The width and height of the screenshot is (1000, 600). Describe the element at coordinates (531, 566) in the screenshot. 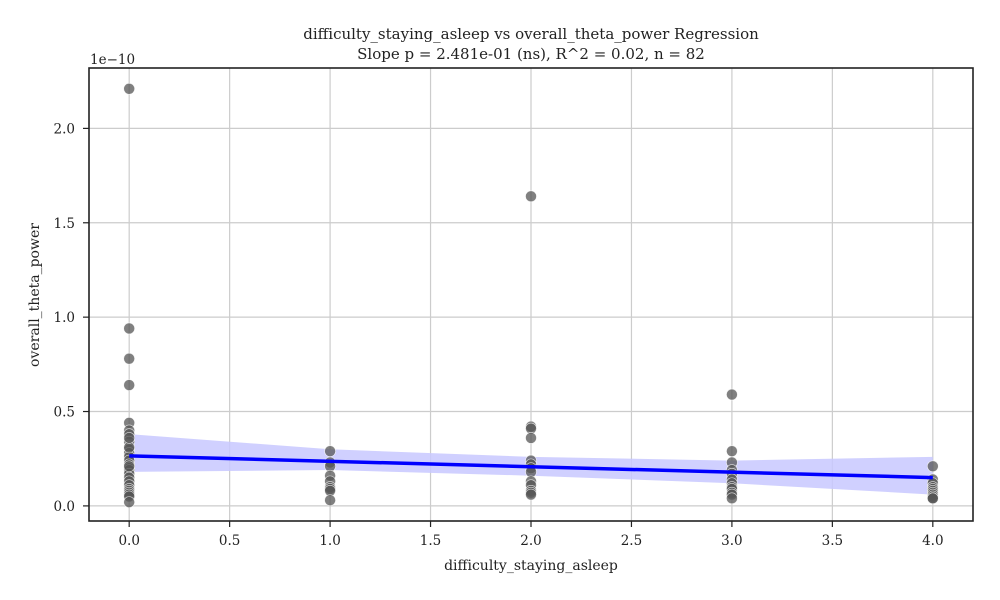

I see `x-axis-label: difficulty_staying_asleep` at that location.